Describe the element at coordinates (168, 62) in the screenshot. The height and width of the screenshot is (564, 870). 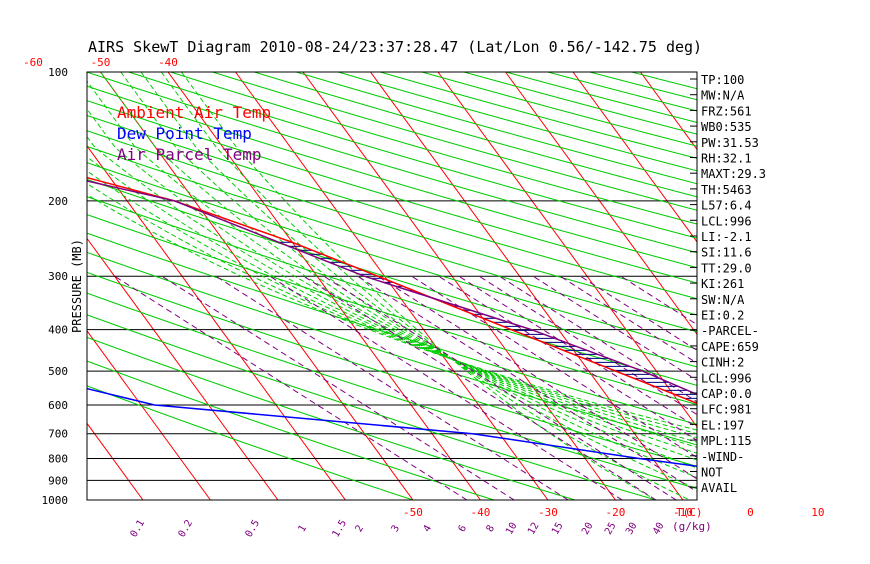
I see `top-temp-tick-label: -40` at that location.